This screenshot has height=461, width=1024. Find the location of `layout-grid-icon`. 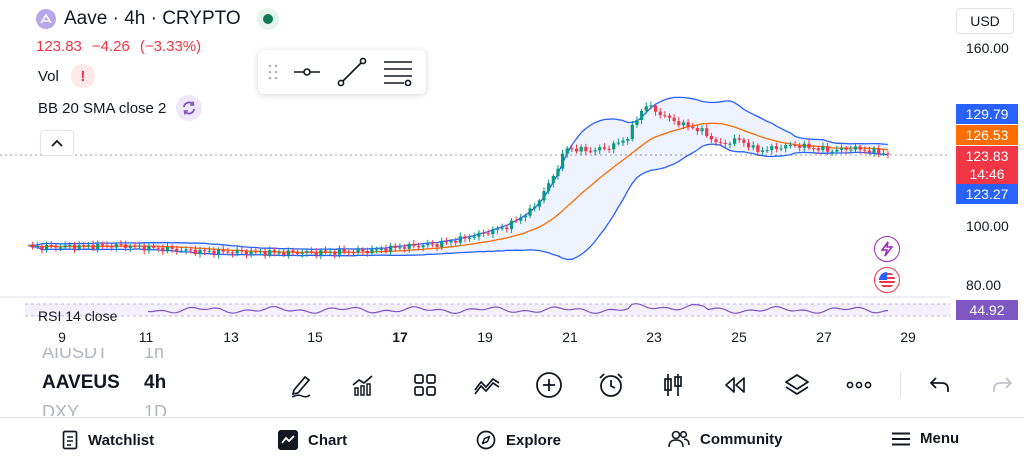

layout-grid-icon is located at coordinates (425, 385).